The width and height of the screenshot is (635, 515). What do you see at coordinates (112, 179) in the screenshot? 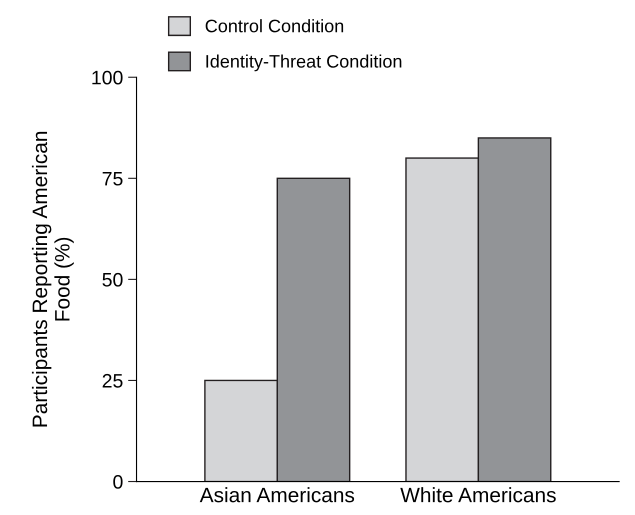
I see `y-tick-label: 75` at bounding box center [112, 179].